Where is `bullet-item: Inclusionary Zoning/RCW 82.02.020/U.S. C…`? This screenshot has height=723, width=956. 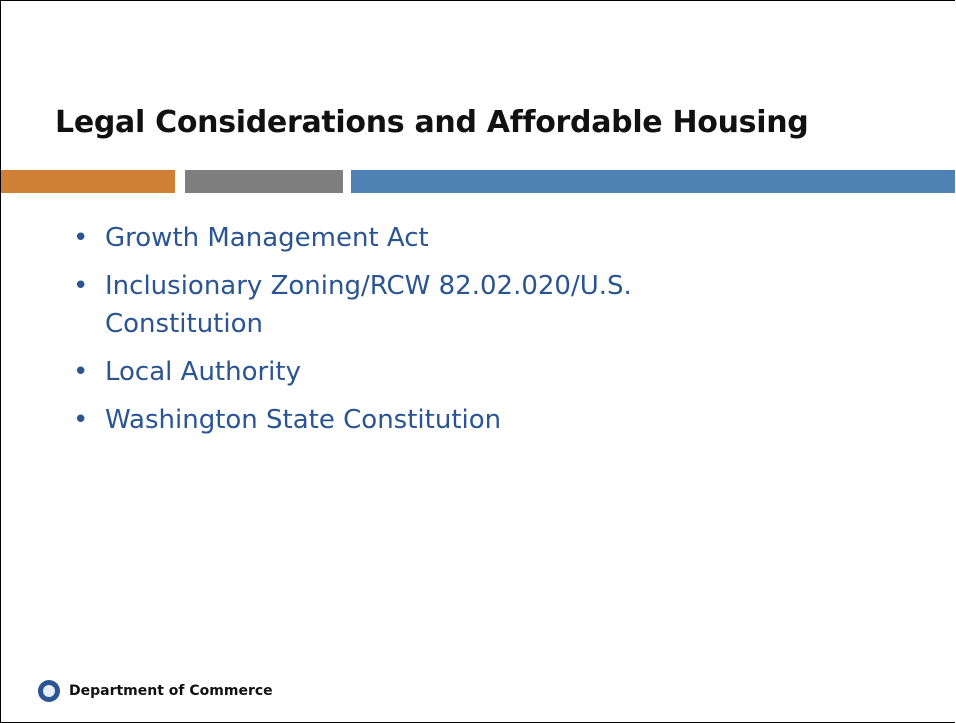 bullet-item: Inclusionary Zoning/RCW 82.02.020/U.S. C… is located at coordinates (433, 305).